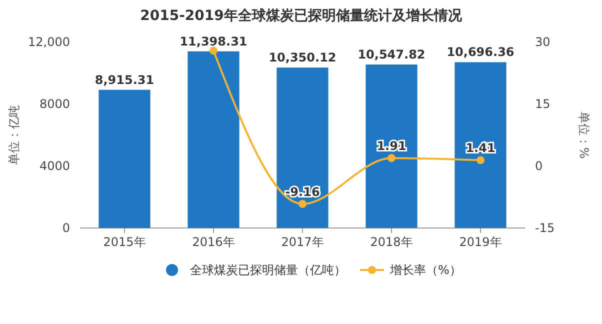 This screenshot has height=324, width=602. Describe the element at coordinates (54, 104) in the screenshot. I see `y-tick-label: 8000` at that location.